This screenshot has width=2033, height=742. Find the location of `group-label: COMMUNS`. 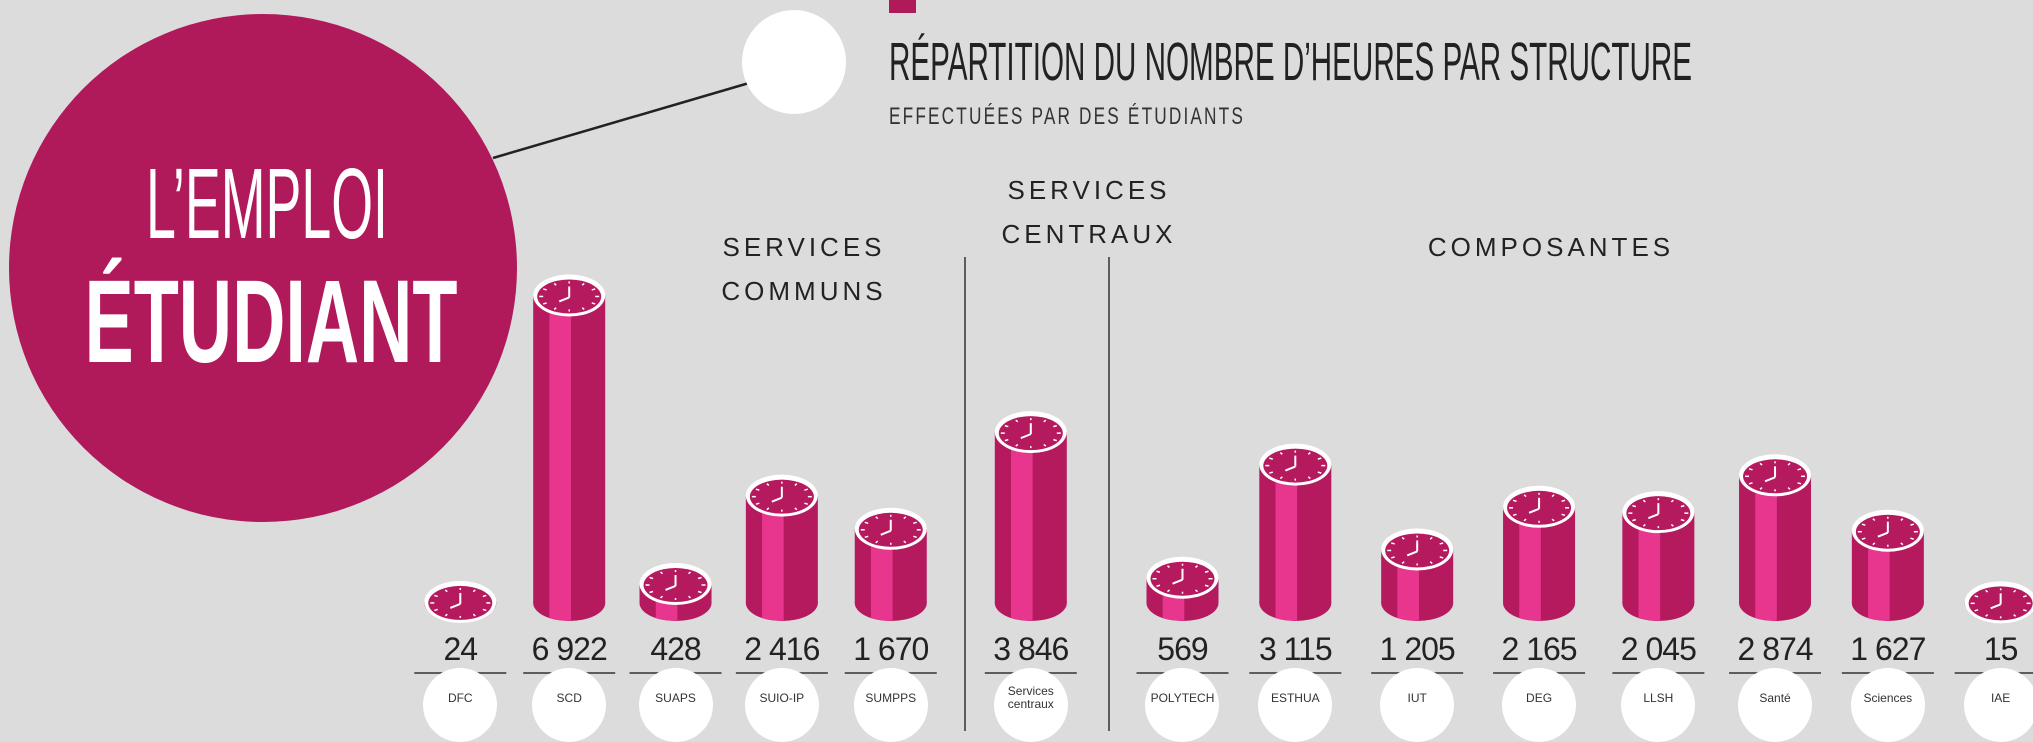

group-label: COMMUNS is located at coordinates (803, 291).